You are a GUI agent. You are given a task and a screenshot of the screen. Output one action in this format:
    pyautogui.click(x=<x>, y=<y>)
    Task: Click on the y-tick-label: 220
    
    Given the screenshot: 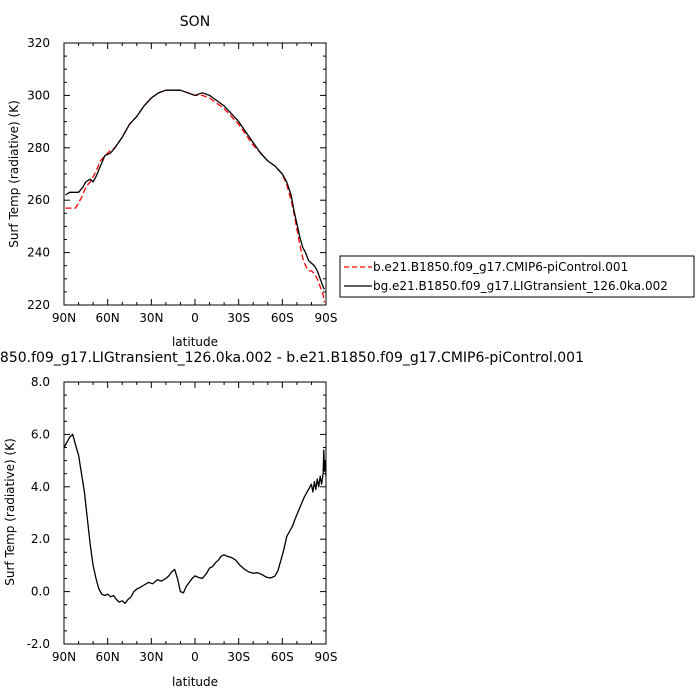 What is the action you would take?
    pyautogui.click(x=38, y=305)
    